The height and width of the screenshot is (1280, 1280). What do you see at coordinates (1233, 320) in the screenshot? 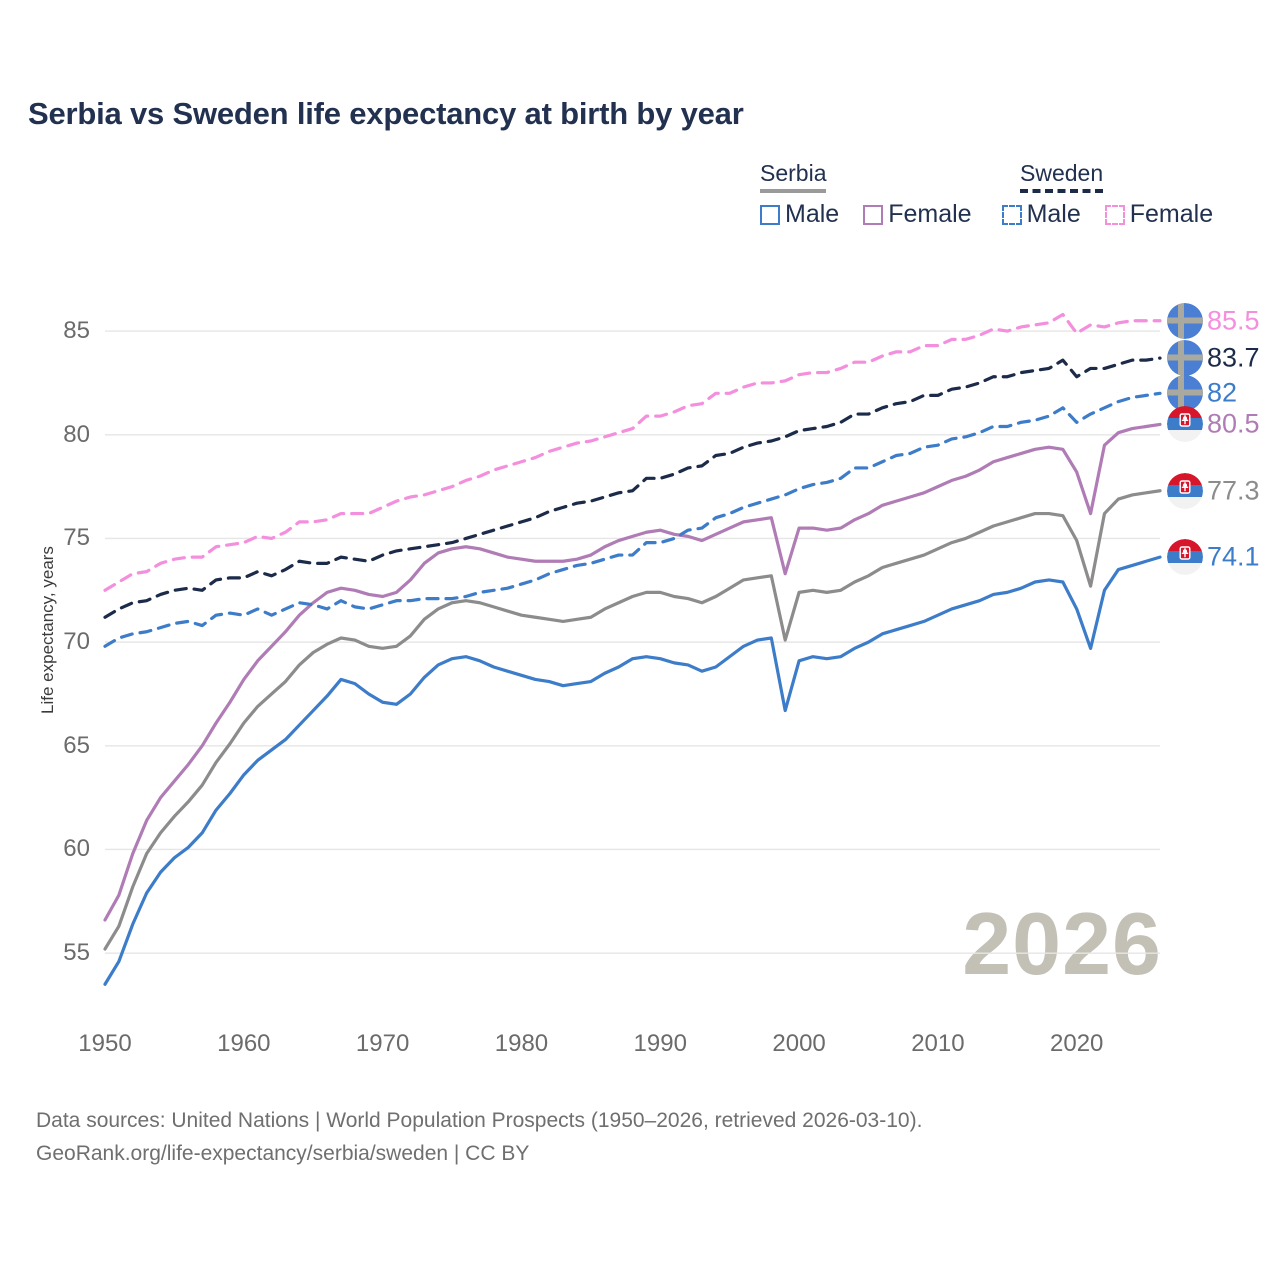
I see `end-value-label-sweden_female: 85.5` at bounding box center [1233, 320].